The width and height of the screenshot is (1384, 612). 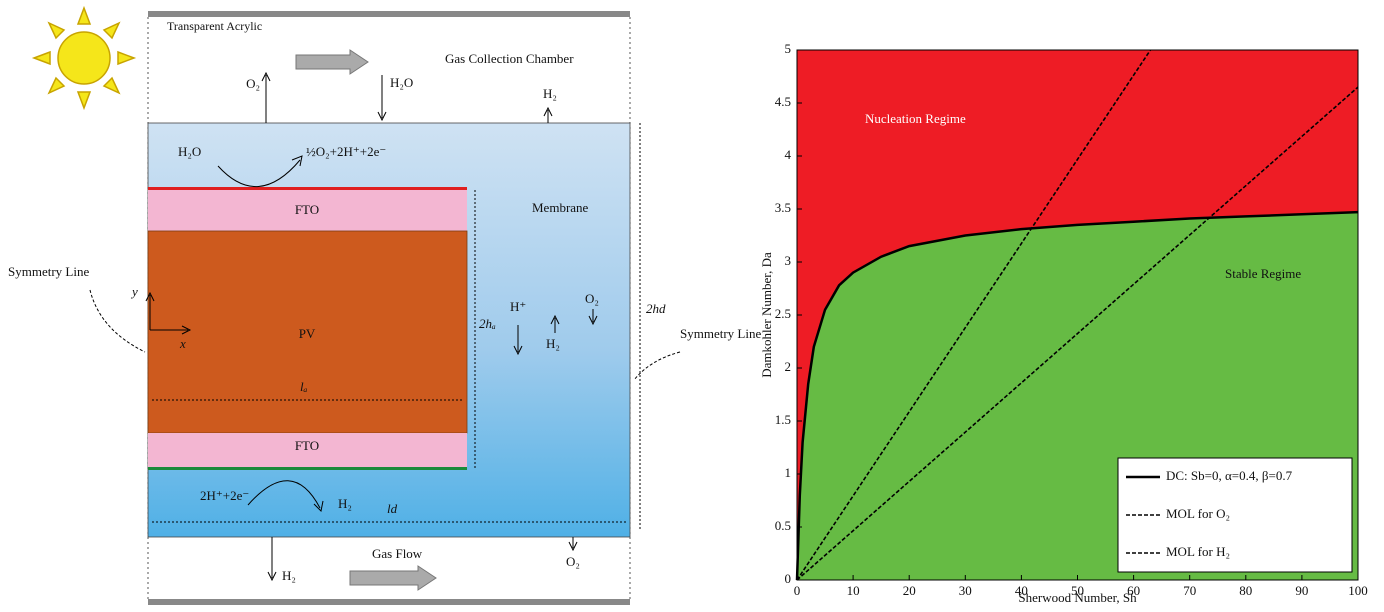 I want to click on x-tick-label: 60, so click(x=1133, y=590).